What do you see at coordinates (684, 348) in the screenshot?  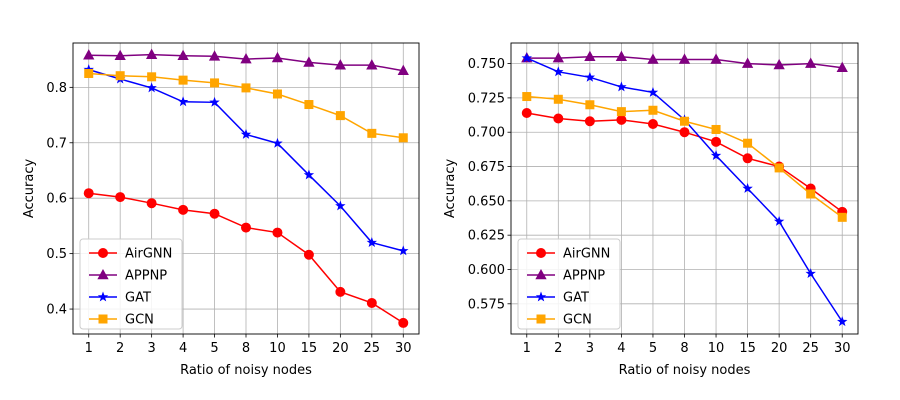 I see `x-tick-label: 8` at bounding box center [684, 348].